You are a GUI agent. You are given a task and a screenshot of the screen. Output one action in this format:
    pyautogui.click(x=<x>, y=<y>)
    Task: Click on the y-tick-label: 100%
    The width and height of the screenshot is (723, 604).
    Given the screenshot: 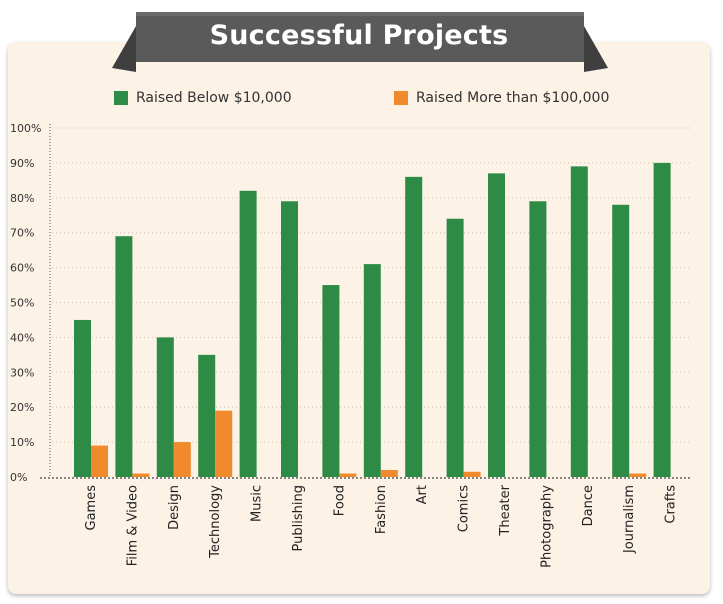 What is the action you would take?
    pyautogui.click(x=25, y=128)
    